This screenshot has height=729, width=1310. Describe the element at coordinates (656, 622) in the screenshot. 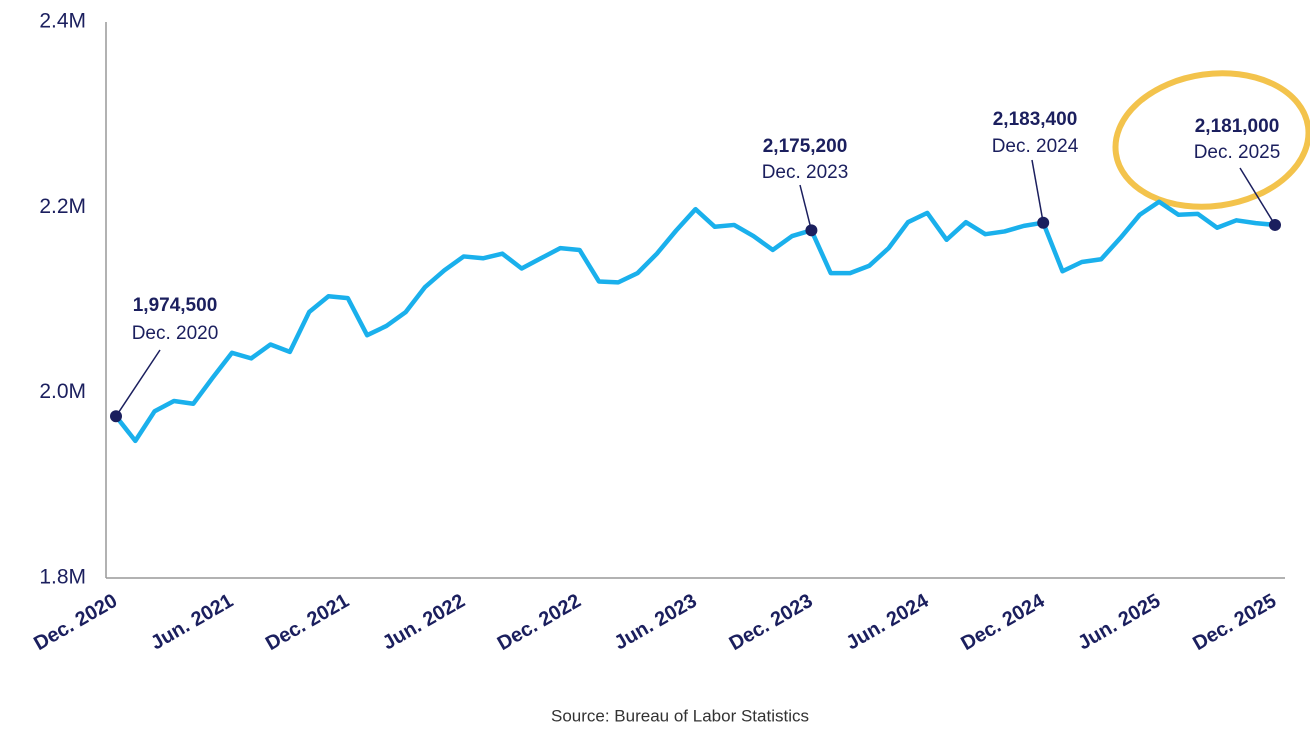

I see `x-tick-label: Jun. 2023` at that location.